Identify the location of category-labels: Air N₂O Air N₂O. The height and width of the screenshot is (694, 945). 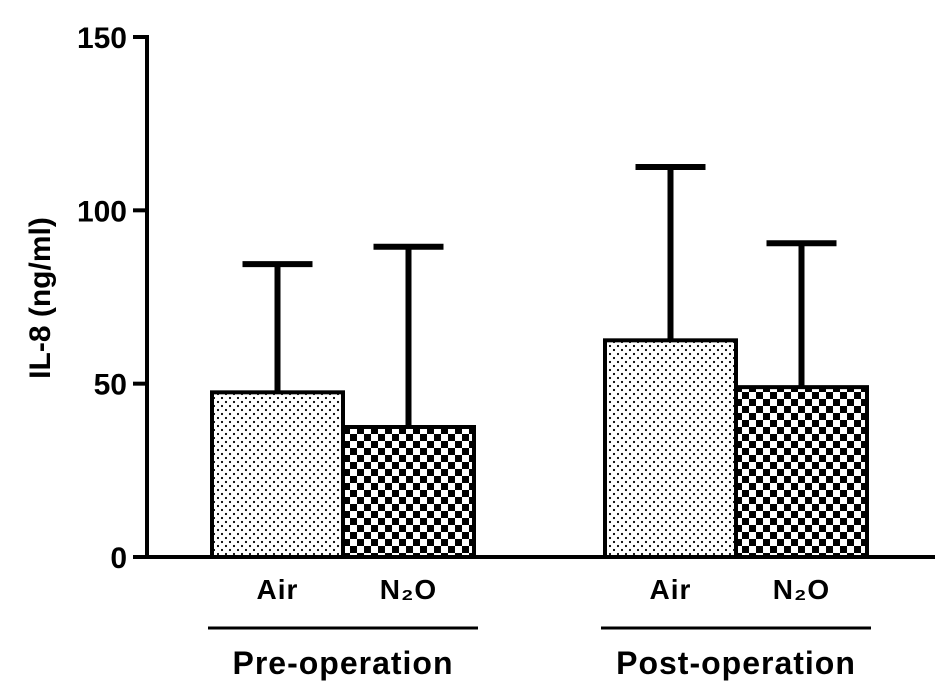
(543, 589).